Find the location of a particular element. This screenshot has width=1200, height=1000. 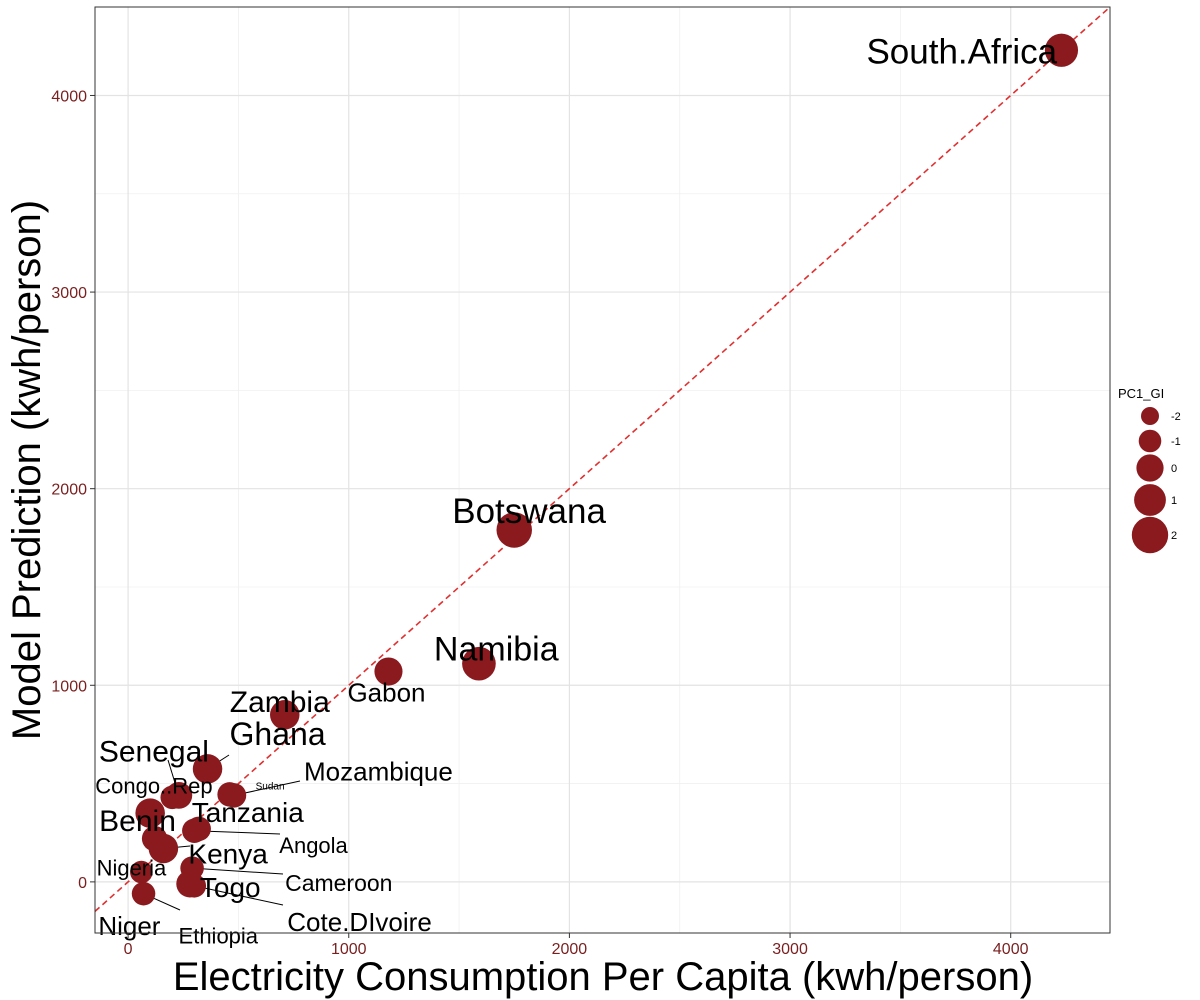

x-tick-label: 2000 is located at coordinates (570, 949).